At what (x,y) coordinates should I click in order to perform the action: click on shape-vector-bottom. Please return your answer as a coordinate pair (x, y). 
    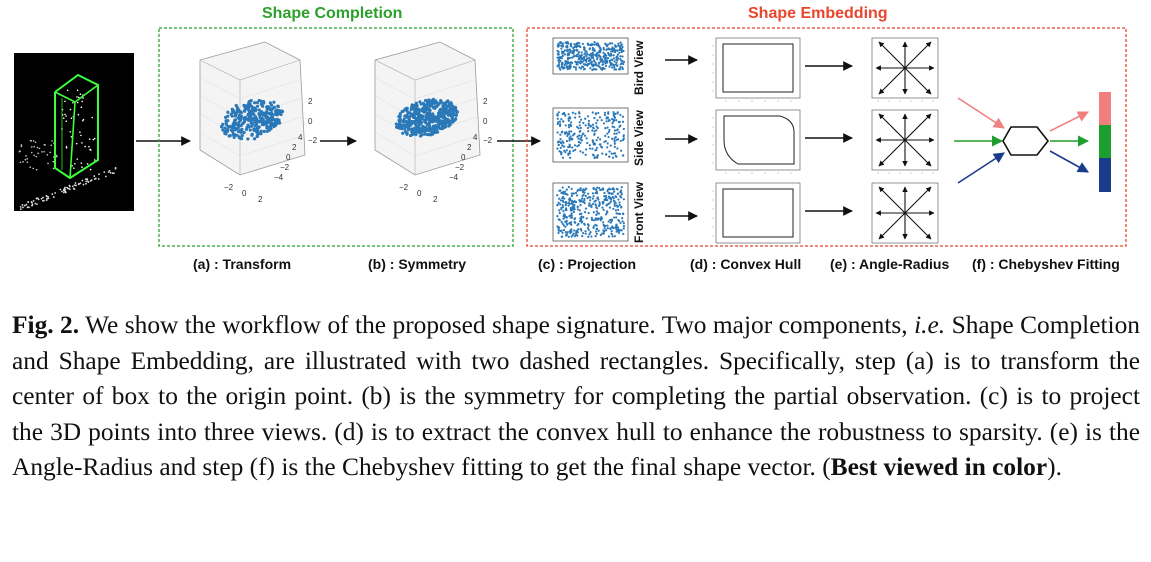
    Looking at the image, I should click on (1105, 175).